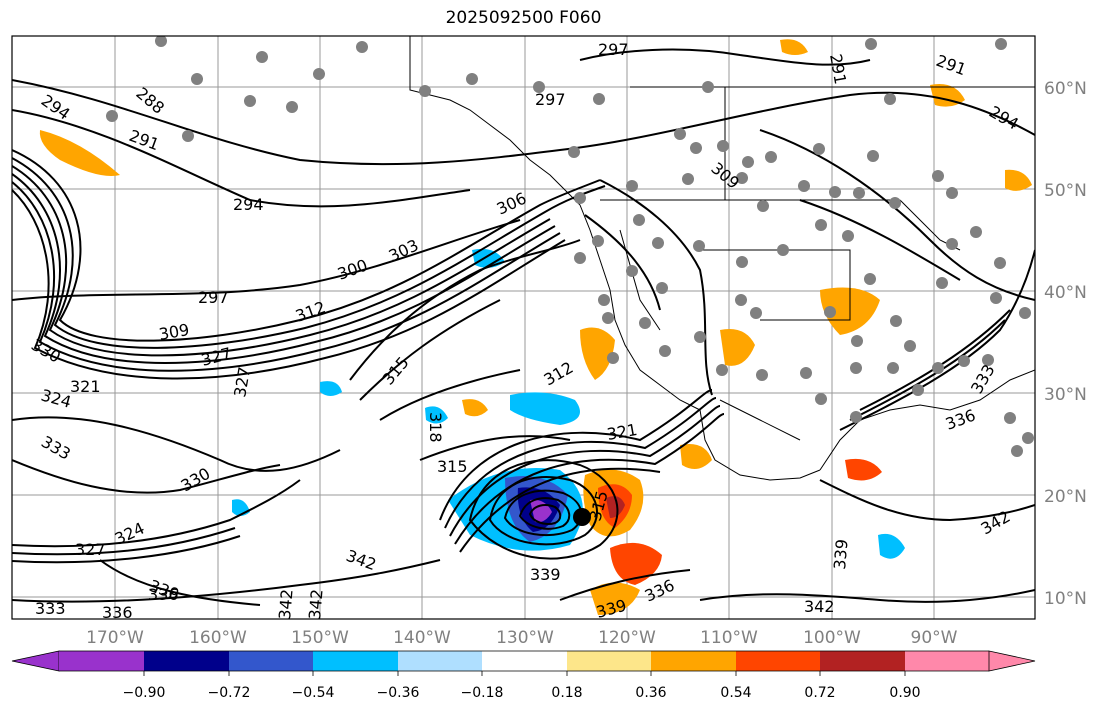 Image resolution: width=1105 pixels, height=712 pixels. What do you see at coordinates (313, 693) in the screenshot?
I see `colorbar-tick-label: −0.54` at bounding box center [313, 693].